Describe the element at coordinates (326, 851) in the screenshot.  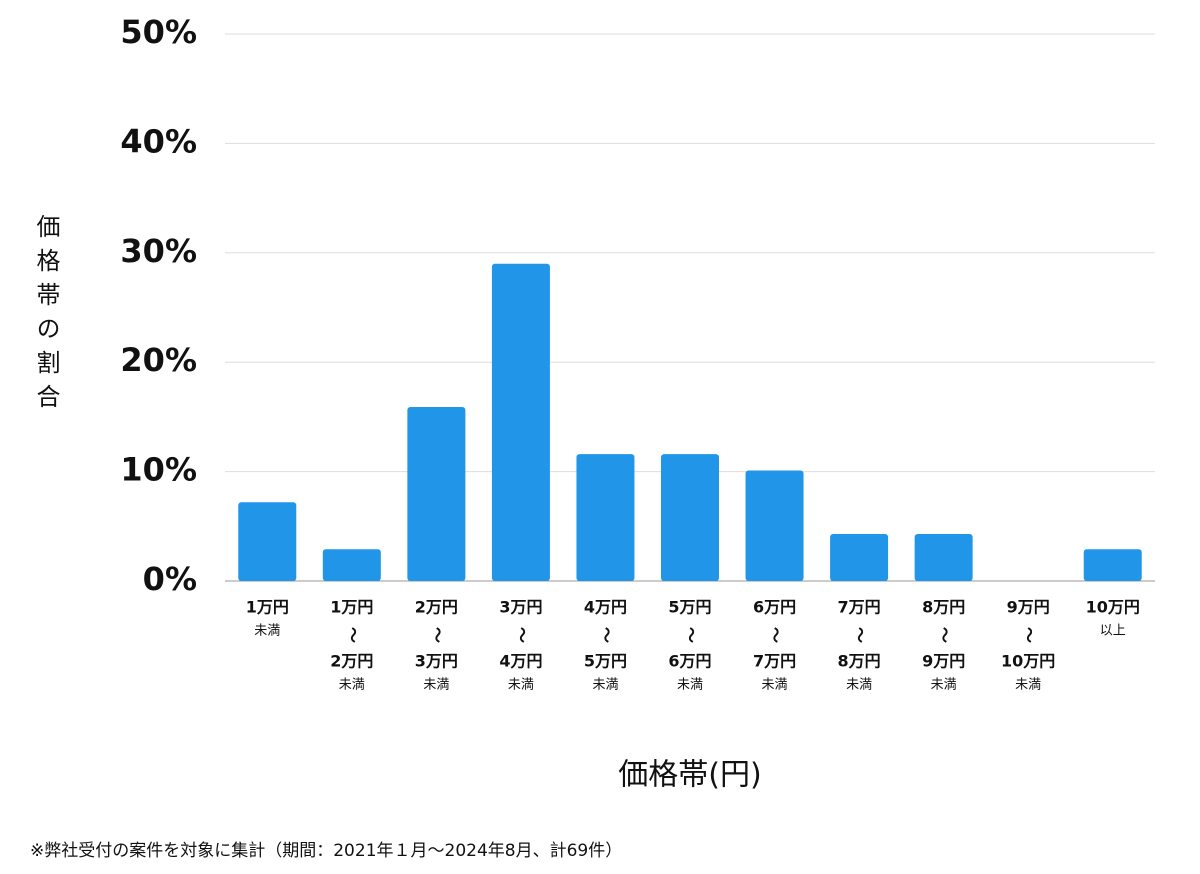
I see `footnote: ※弊社受付の案件を対象に集計（期間：2021年１月〜2024年8月、計69件）` at that location.